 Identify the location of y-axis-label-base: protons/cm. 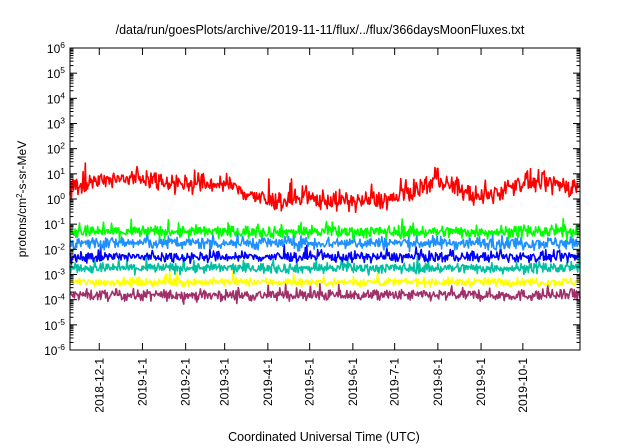
(22, 227).